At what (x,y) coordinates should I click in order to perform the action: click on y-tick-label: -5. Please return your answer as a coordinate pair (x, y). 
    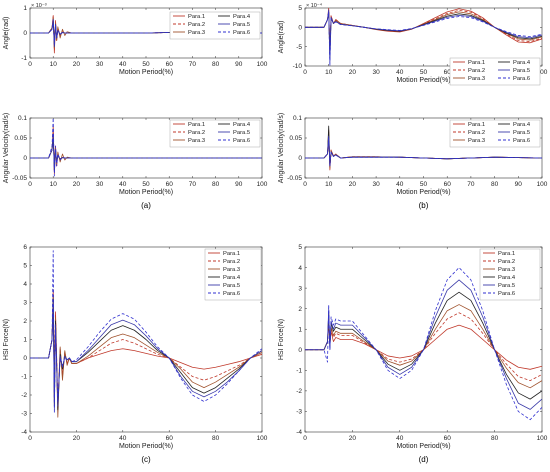
    Looking at the image, I should click on (299, 47).